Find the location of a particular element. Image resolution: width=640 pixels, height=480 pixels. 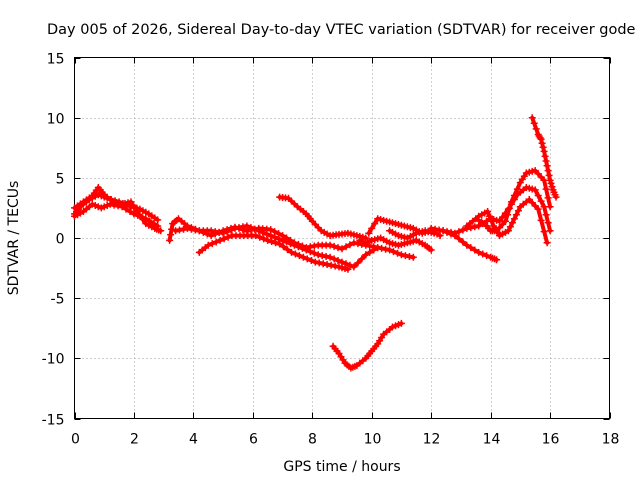

y-tick-label: -15 is located at coordinates (53, 421).